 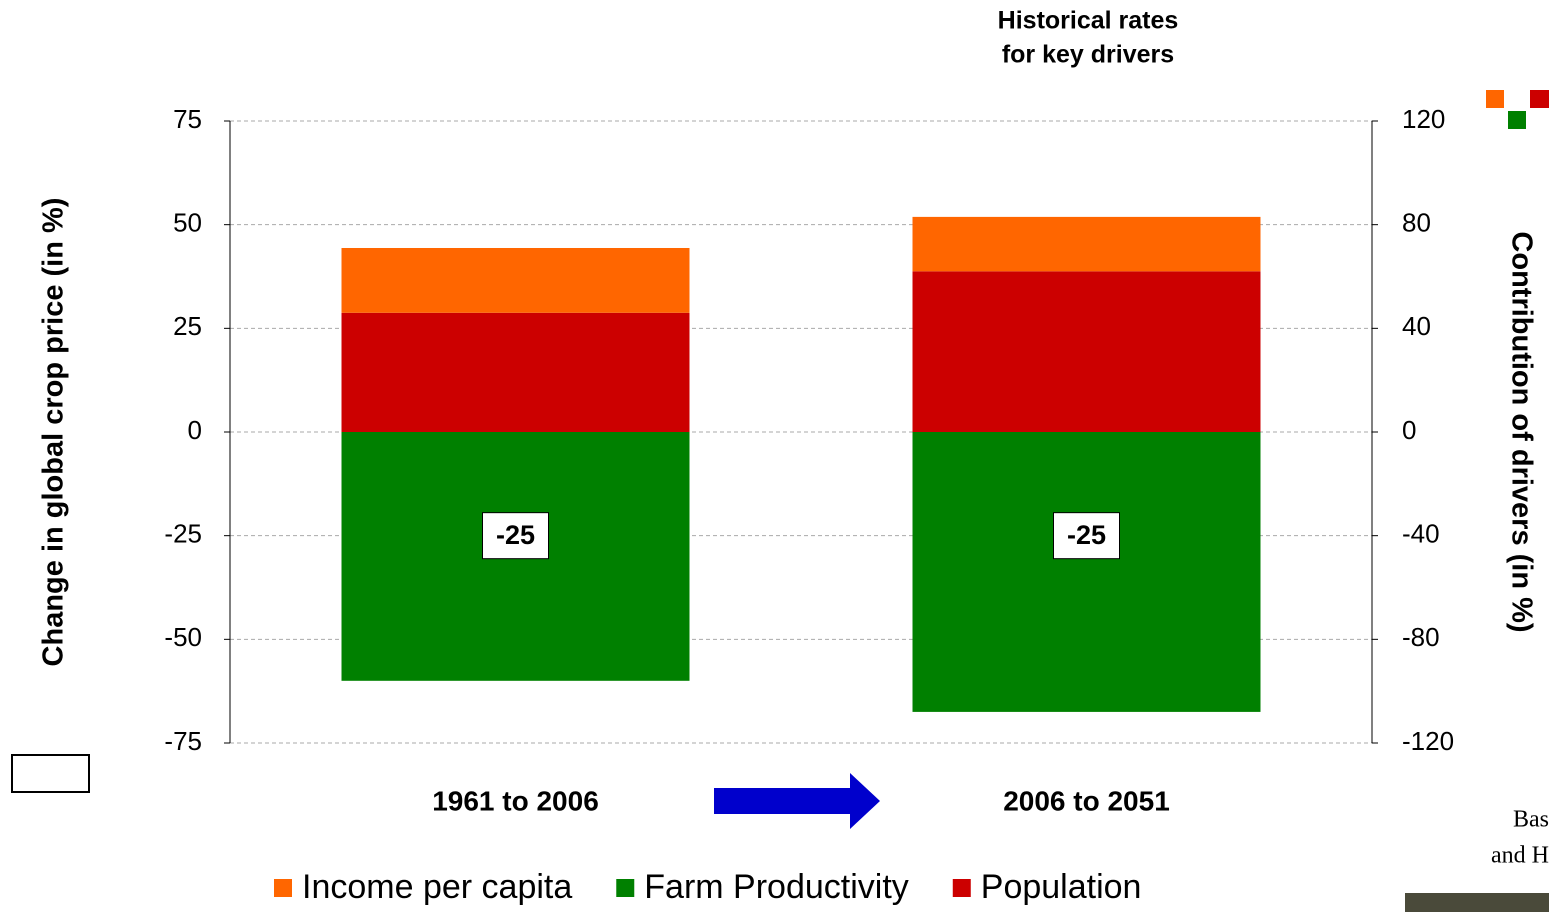 I want to click on y2-tick-label: -40, so click(x=1421, y=534).